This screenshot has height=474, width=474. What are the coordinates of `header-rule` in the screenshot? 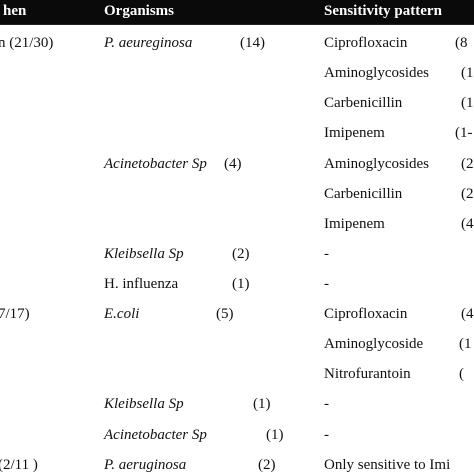 It's located at (237, 24).